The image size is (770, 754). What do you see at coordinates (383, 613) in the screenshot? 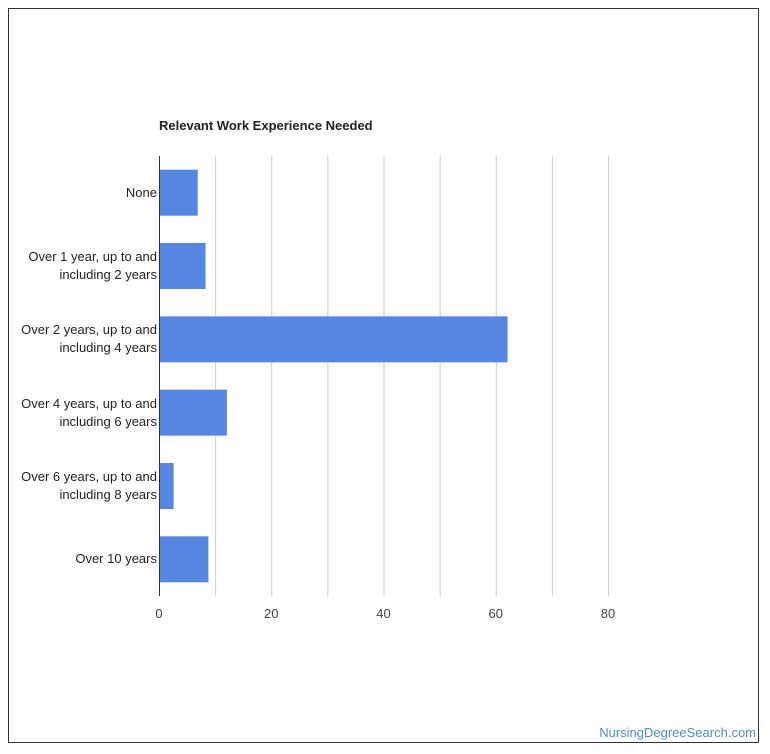
I see `x-tick-label: 40` at bounding box center [383, 613].